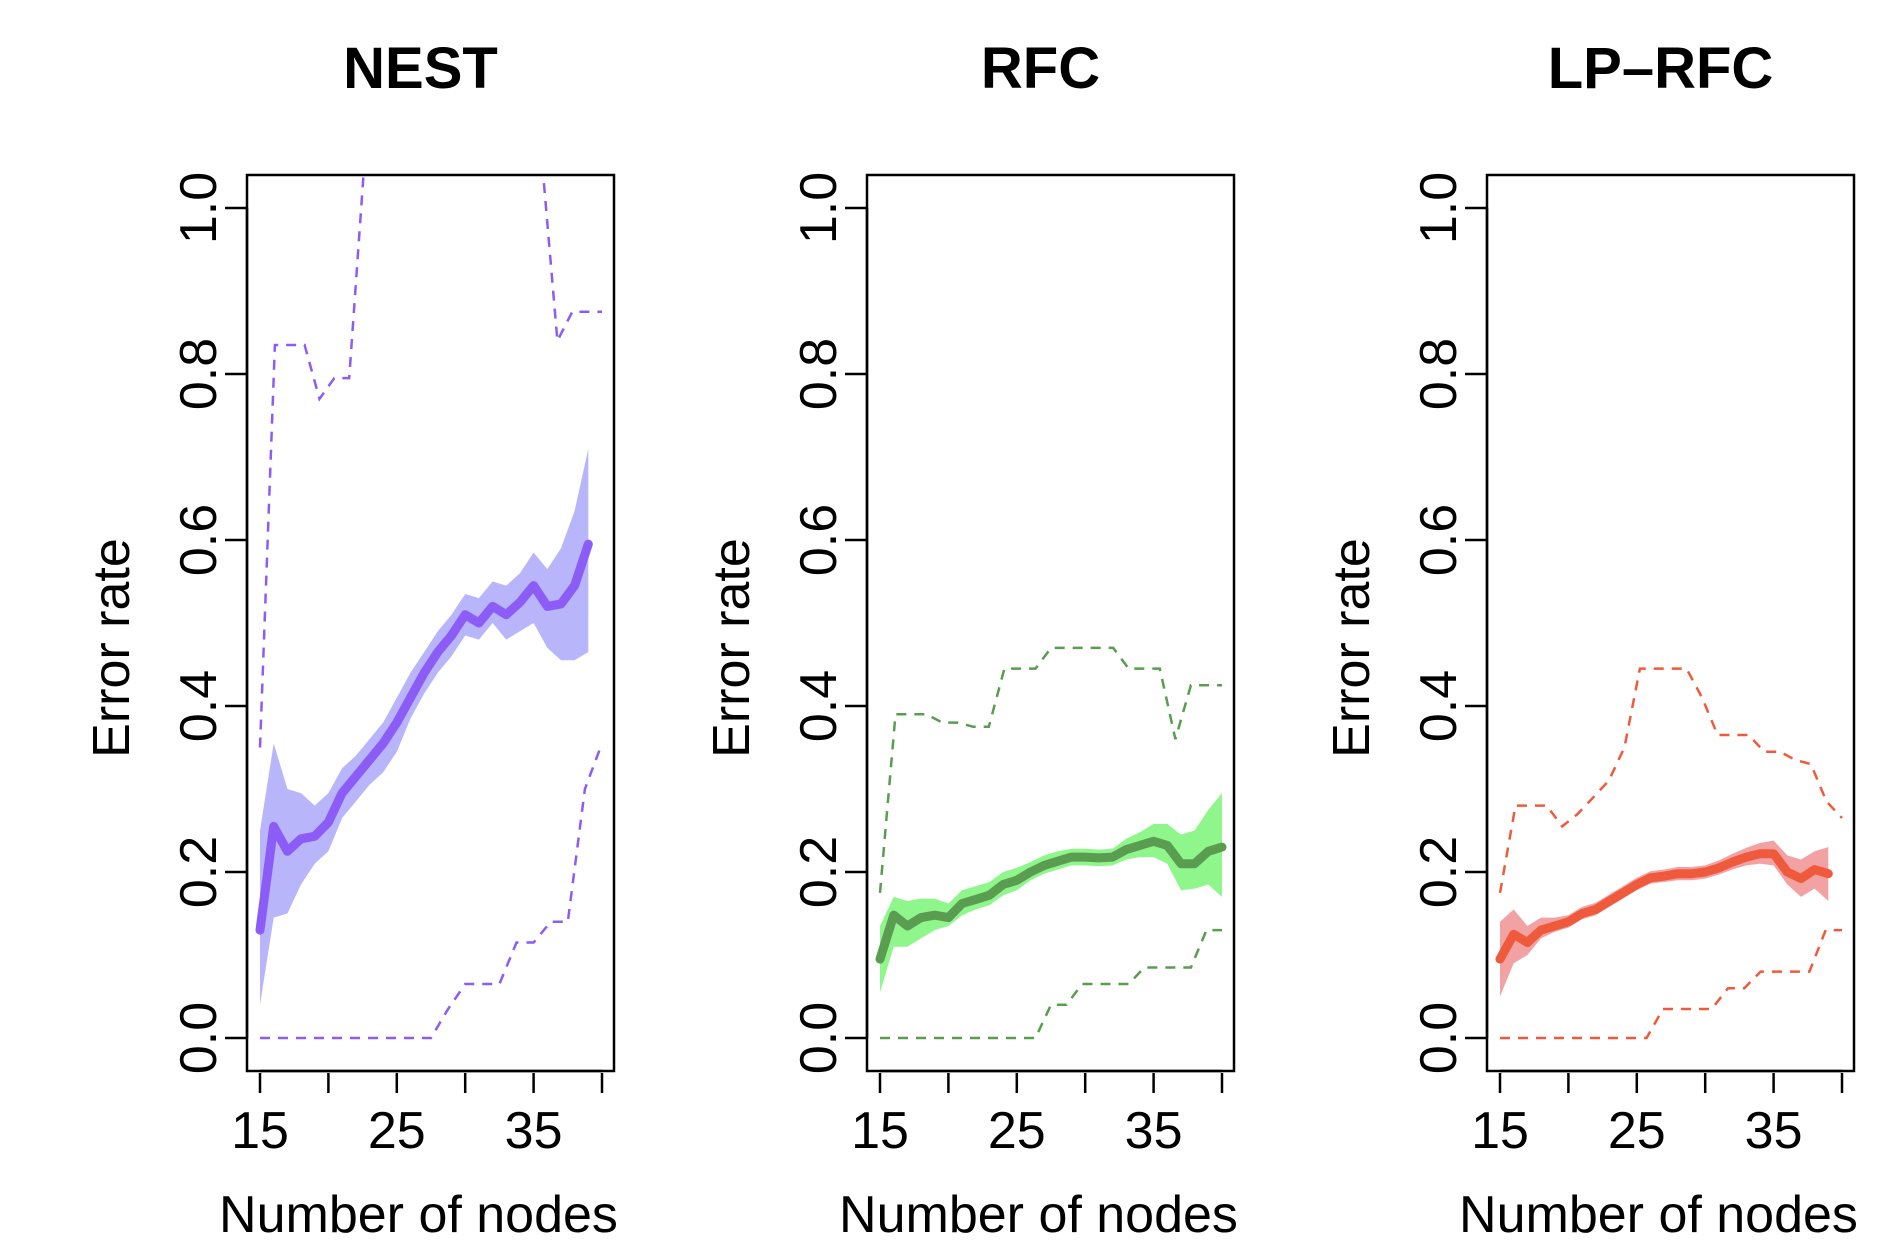 The width and height of the screenshot is (1887, 1245). Describe the element at coordinates (1040, 68) in the screenshot. I see `chart-title: RFC` at that location.